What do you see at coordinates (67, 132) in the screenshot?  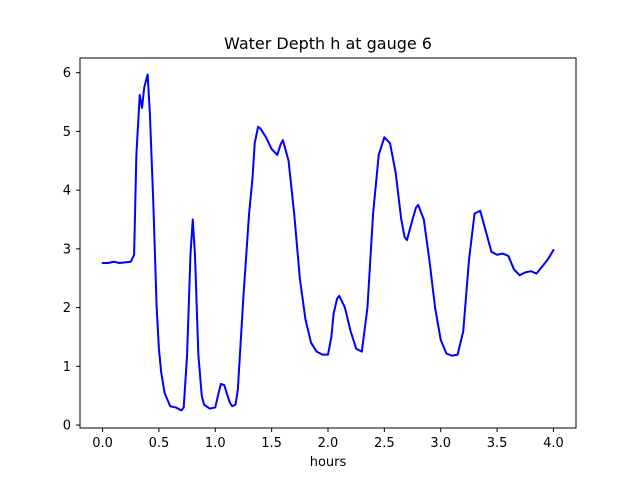 I see `y-tick-label: 5` at bounding box center [67, 132].